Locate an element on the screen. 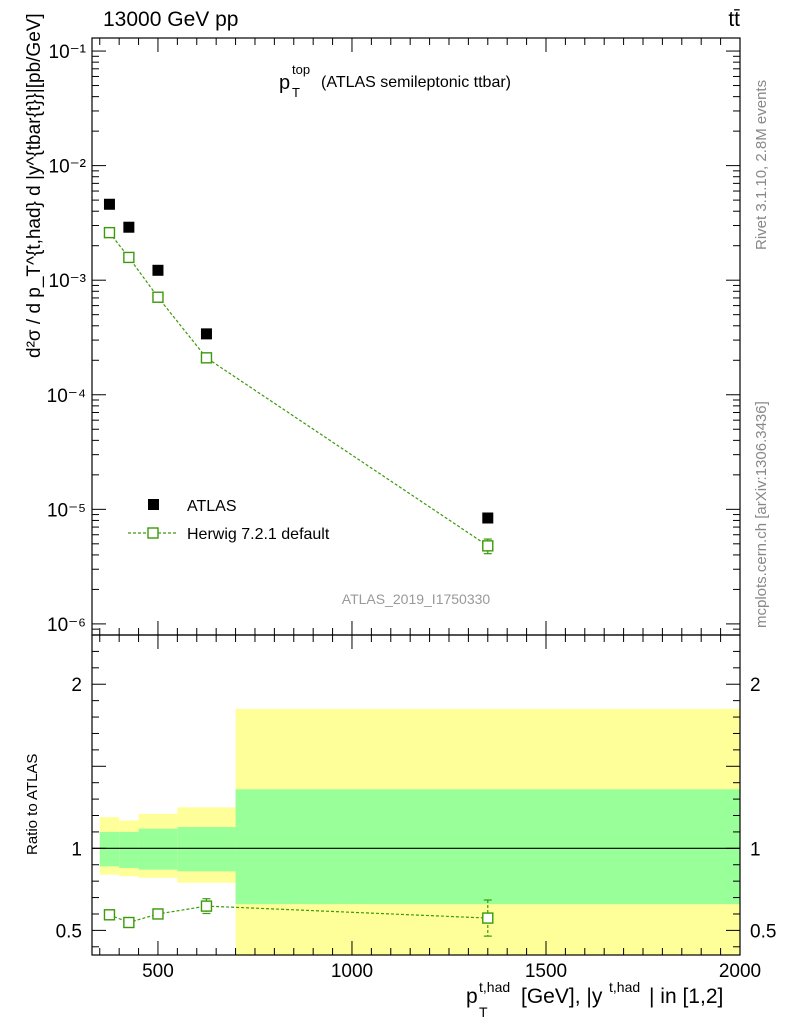  xlabel-sub: T is located at coordinates (483, 1012).